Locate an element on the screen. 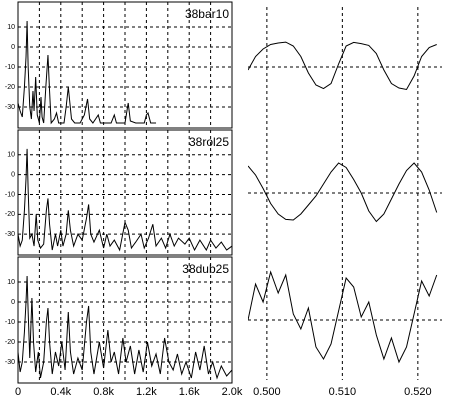 The image size is (450, 400). panel-title: 38bar10 is located at coordinates (207, 14).